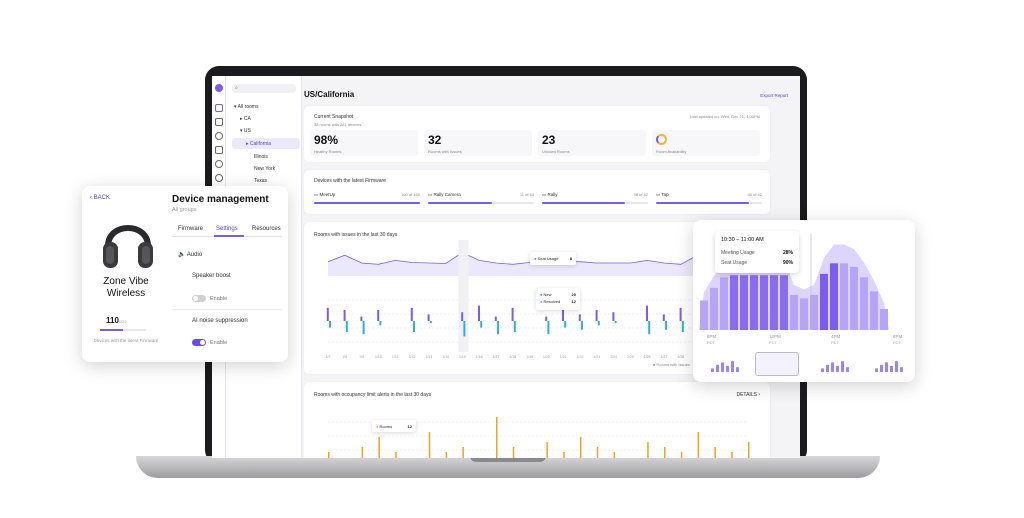 This screenshot has width=1024, height=518. I want to click on stat-availability: Room Availability, so click(706, 143).